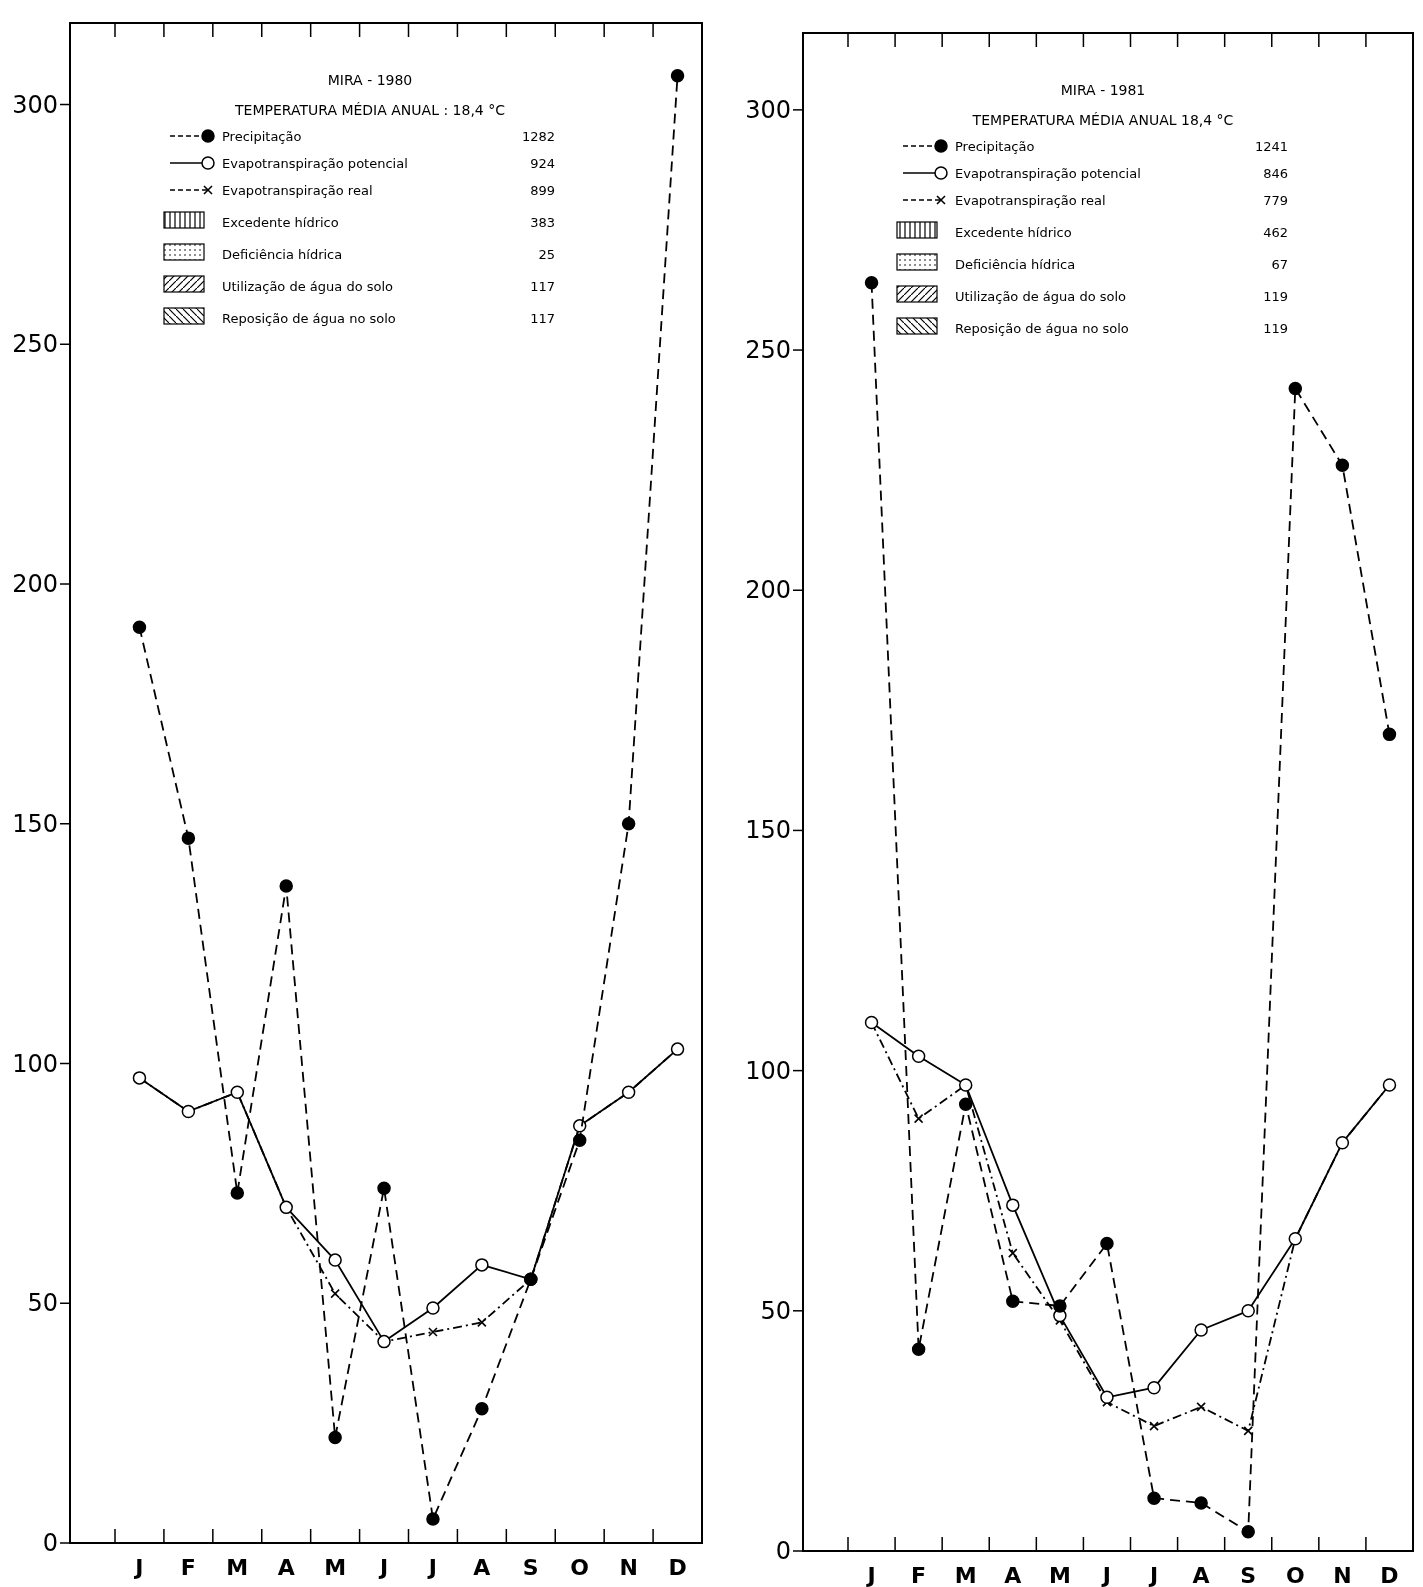  I want to click on annotation: 1282, so click(538, 136).